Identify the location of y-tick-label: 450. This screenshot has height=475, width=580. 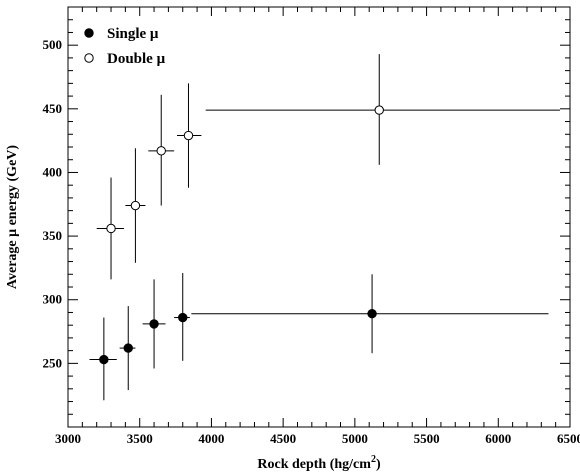
(53, 108).